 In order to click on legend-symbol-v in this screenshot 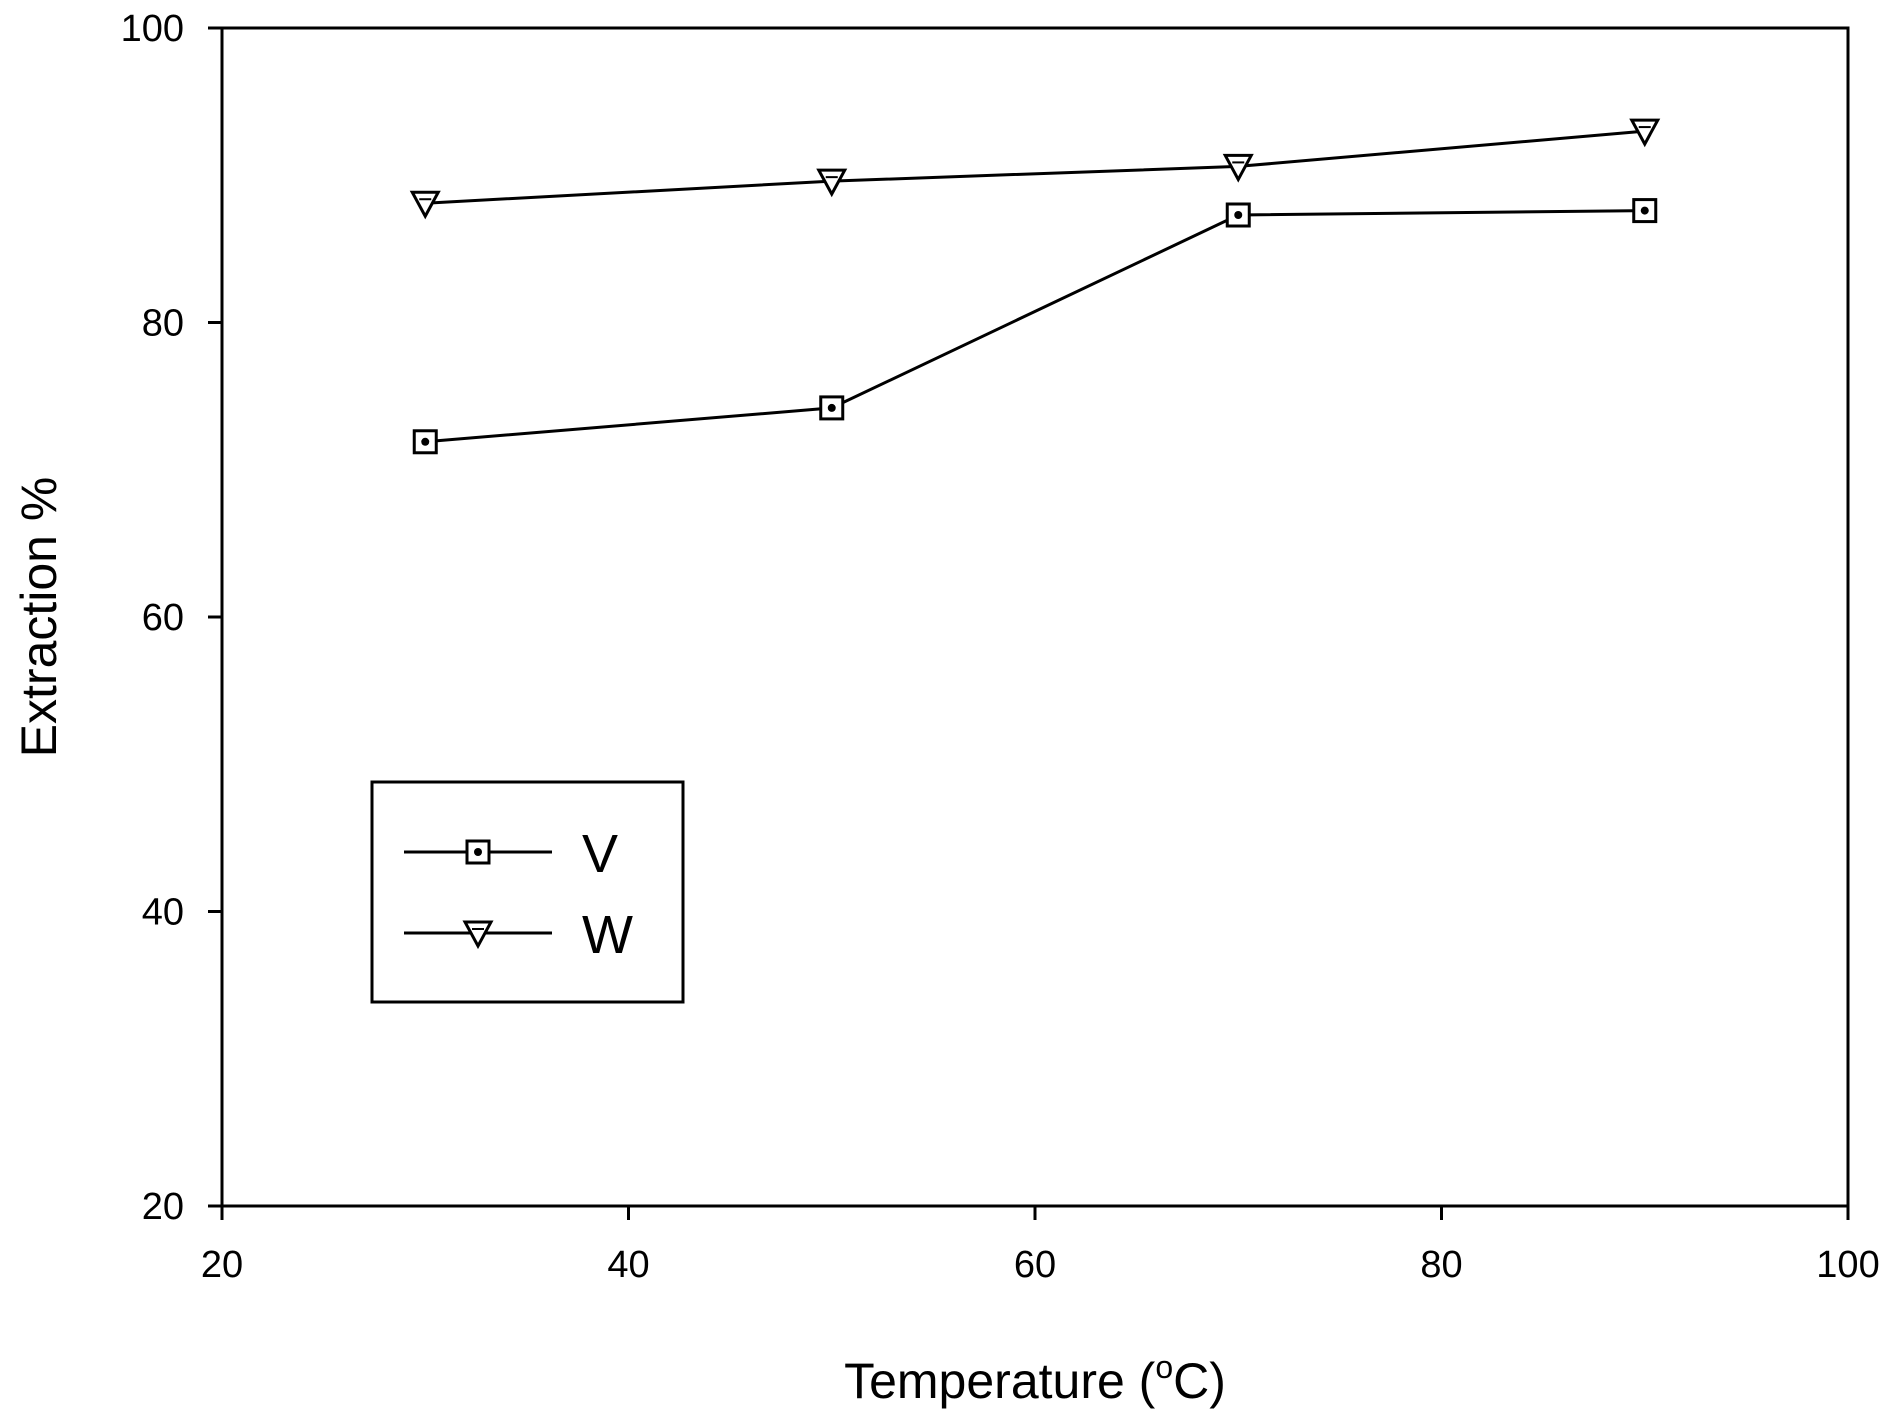, I will do `click(478, 852)`.